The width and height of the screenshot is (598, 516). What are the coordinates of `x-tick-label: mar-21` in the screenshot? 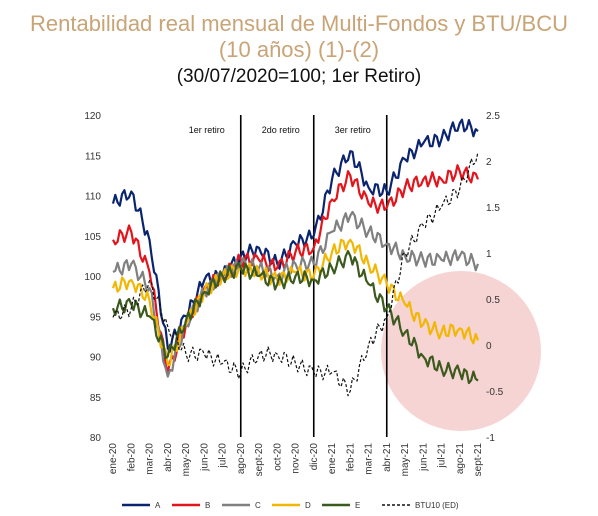 It's located at (369, 459).